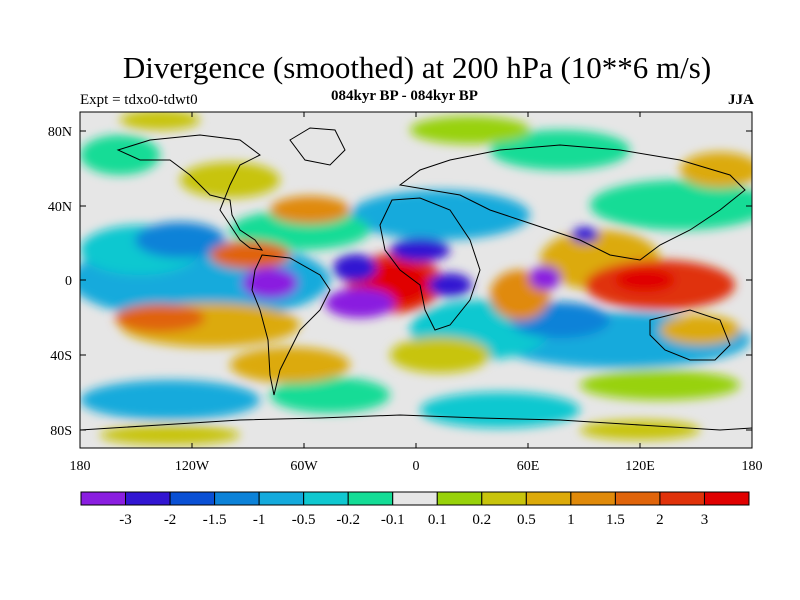 The height and width of the screenshot is (600, 800). I want to click on y-tick-label: 40N, so click(60, 207).